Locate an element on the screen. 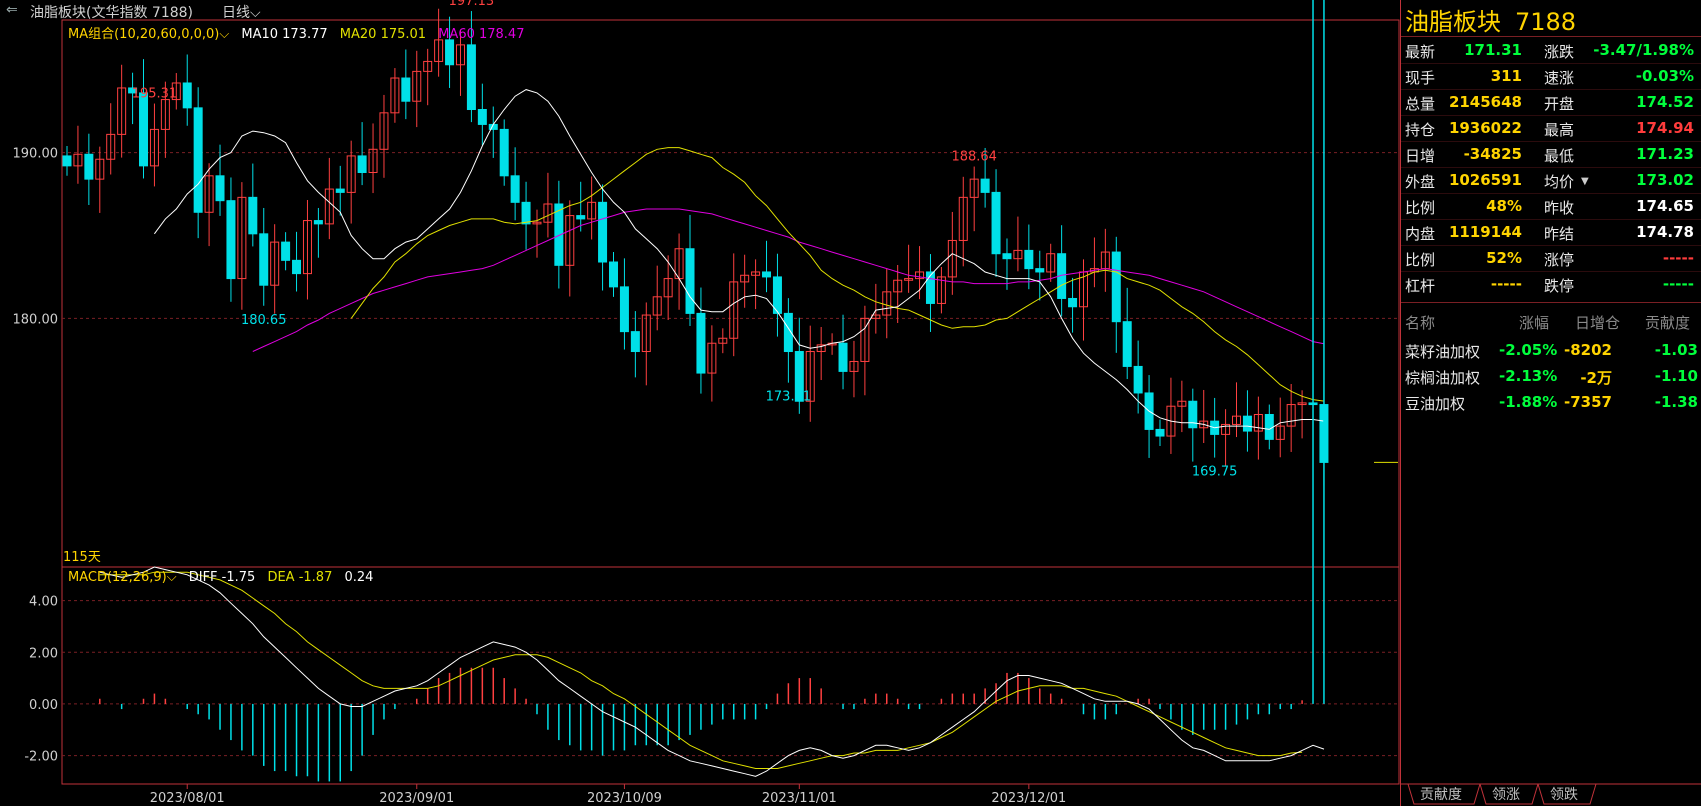 This screenshot has width=1701, height=806. period-selector: 日线⌵ is located at coordinates (241, 12).